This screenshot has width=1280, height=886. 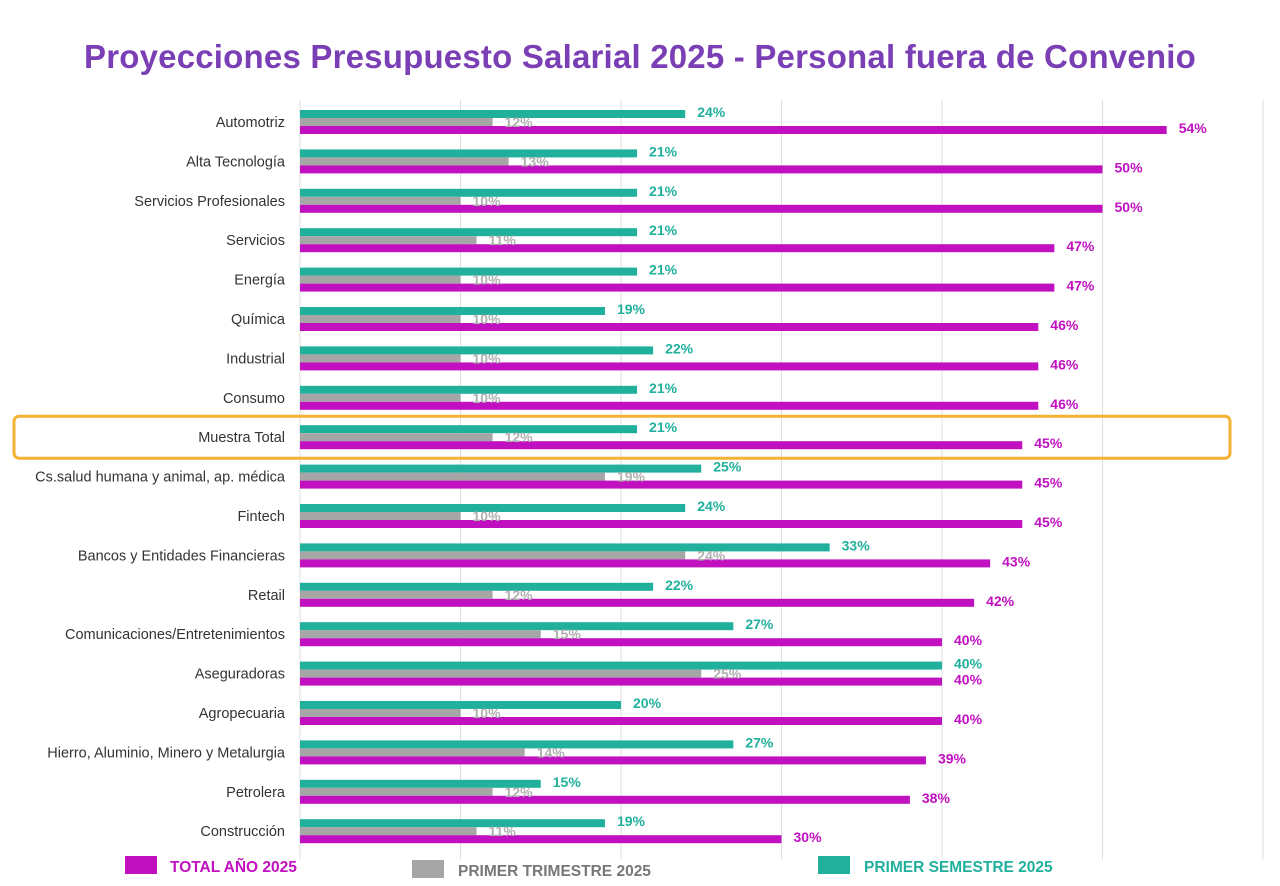 What do you see at coordinates (255, 241) in the screenshot?
I see `category-label: Servicios` at bounding box center [255, 241].